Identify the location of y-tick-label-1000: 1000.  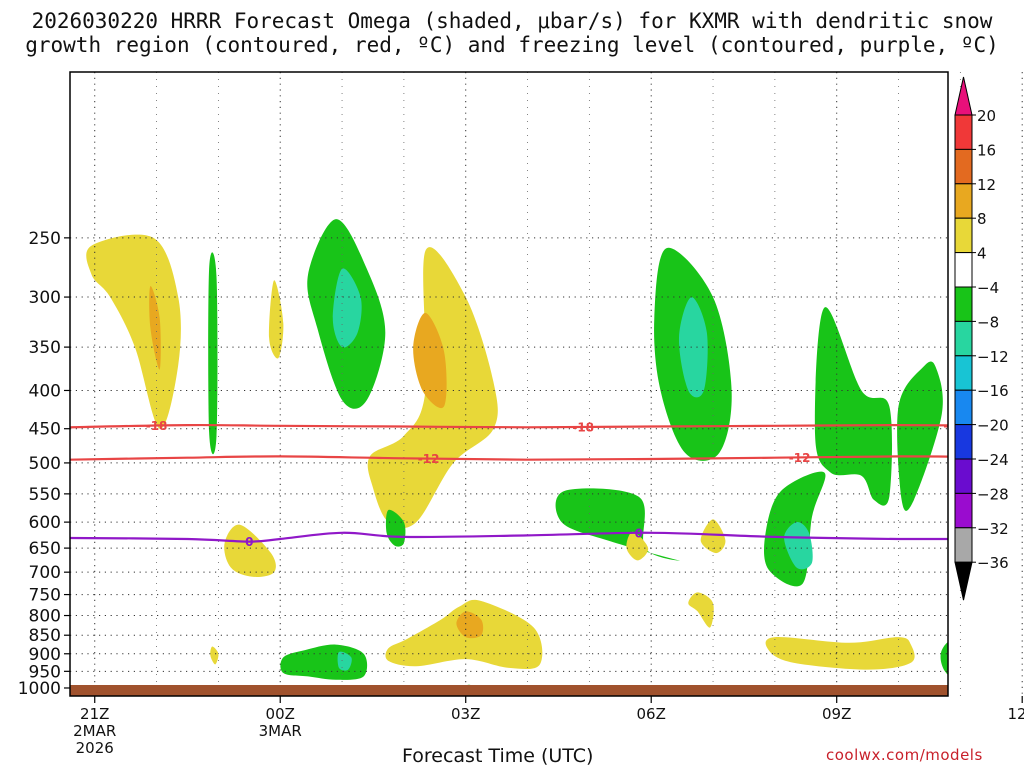
(39, 689).